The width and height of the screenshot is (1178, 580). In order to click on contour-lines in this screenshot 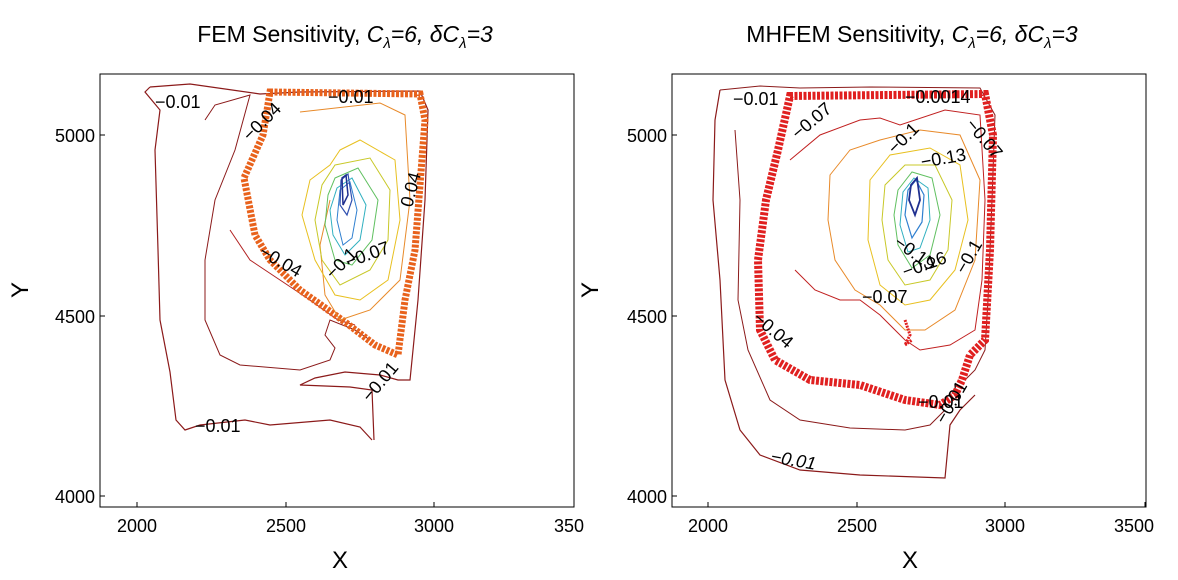, I will do `click(286, 262)`.